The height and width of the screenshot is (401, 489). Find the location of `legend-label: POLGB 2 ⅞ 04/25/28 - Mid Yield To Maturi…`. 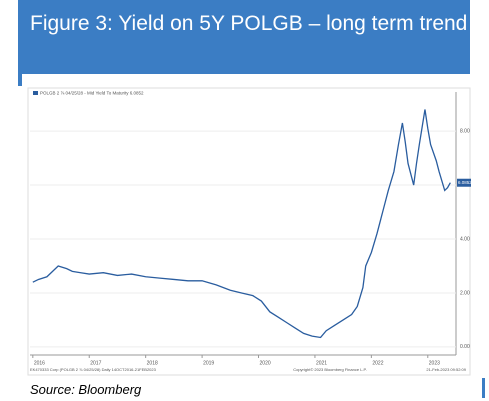

legend-label: POLGB 2 ⅞ 04/25/28 - Mid Yield To Maturi… is located at coordinates (92, 93).